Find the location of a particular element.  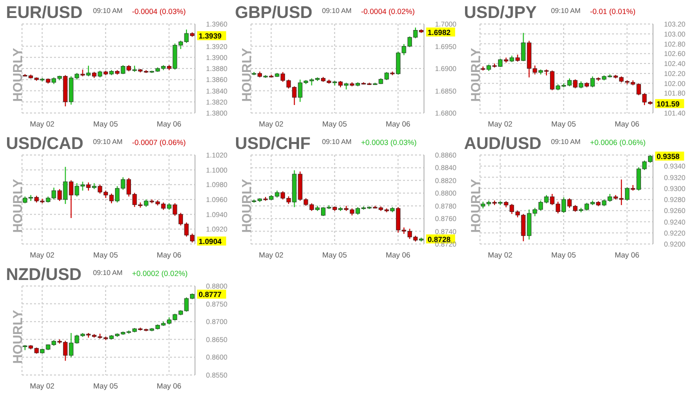

chart-title: NZD/USD is located at coordinates (44, 275).